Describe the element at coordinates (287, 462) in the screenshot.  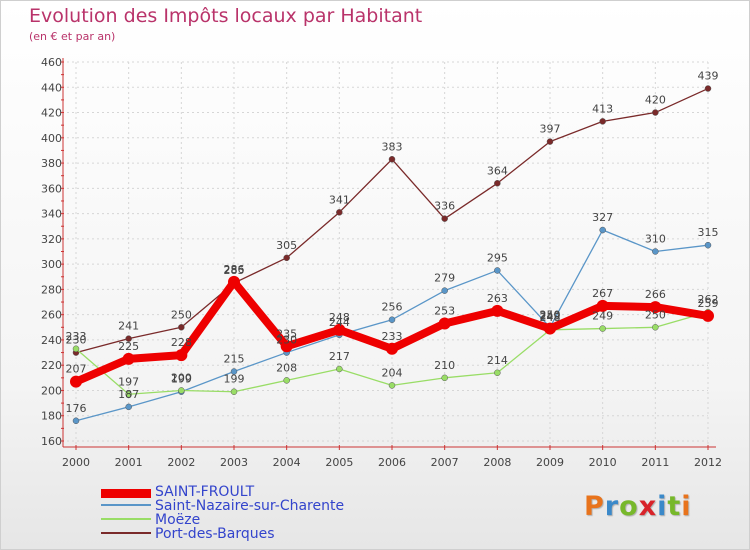
I see `x-tick-label: 2004` at that location.